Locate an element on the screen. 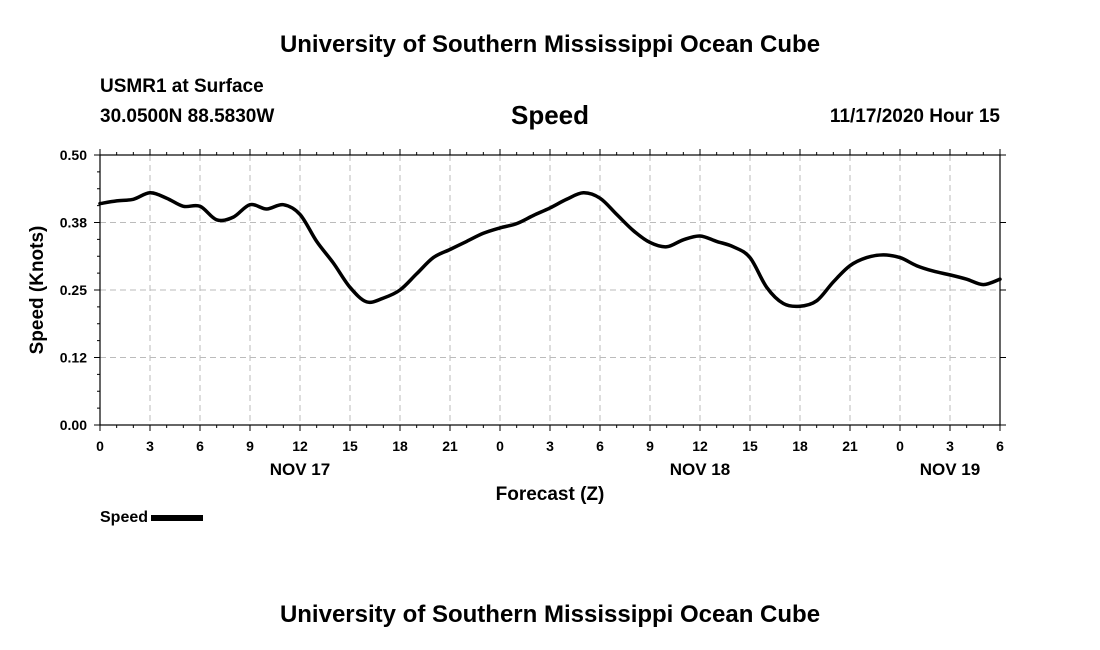  series-line-speed is located at coordinates (550, 250).